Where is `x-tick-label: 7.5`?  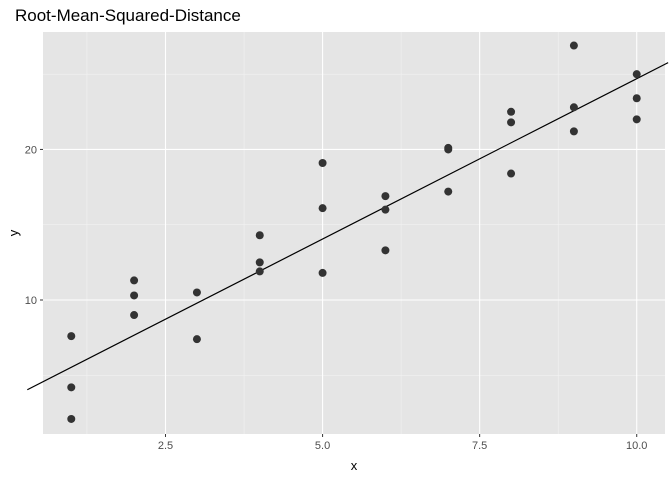
x-tick-label: 7.5 is located at coordinates (479, 446).